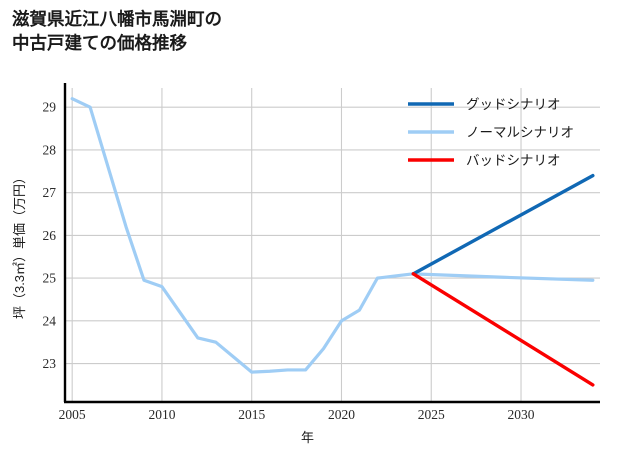 This screenshot has width=621, height=465. I want to click on y-tick-label: 26, so click(50, 235).